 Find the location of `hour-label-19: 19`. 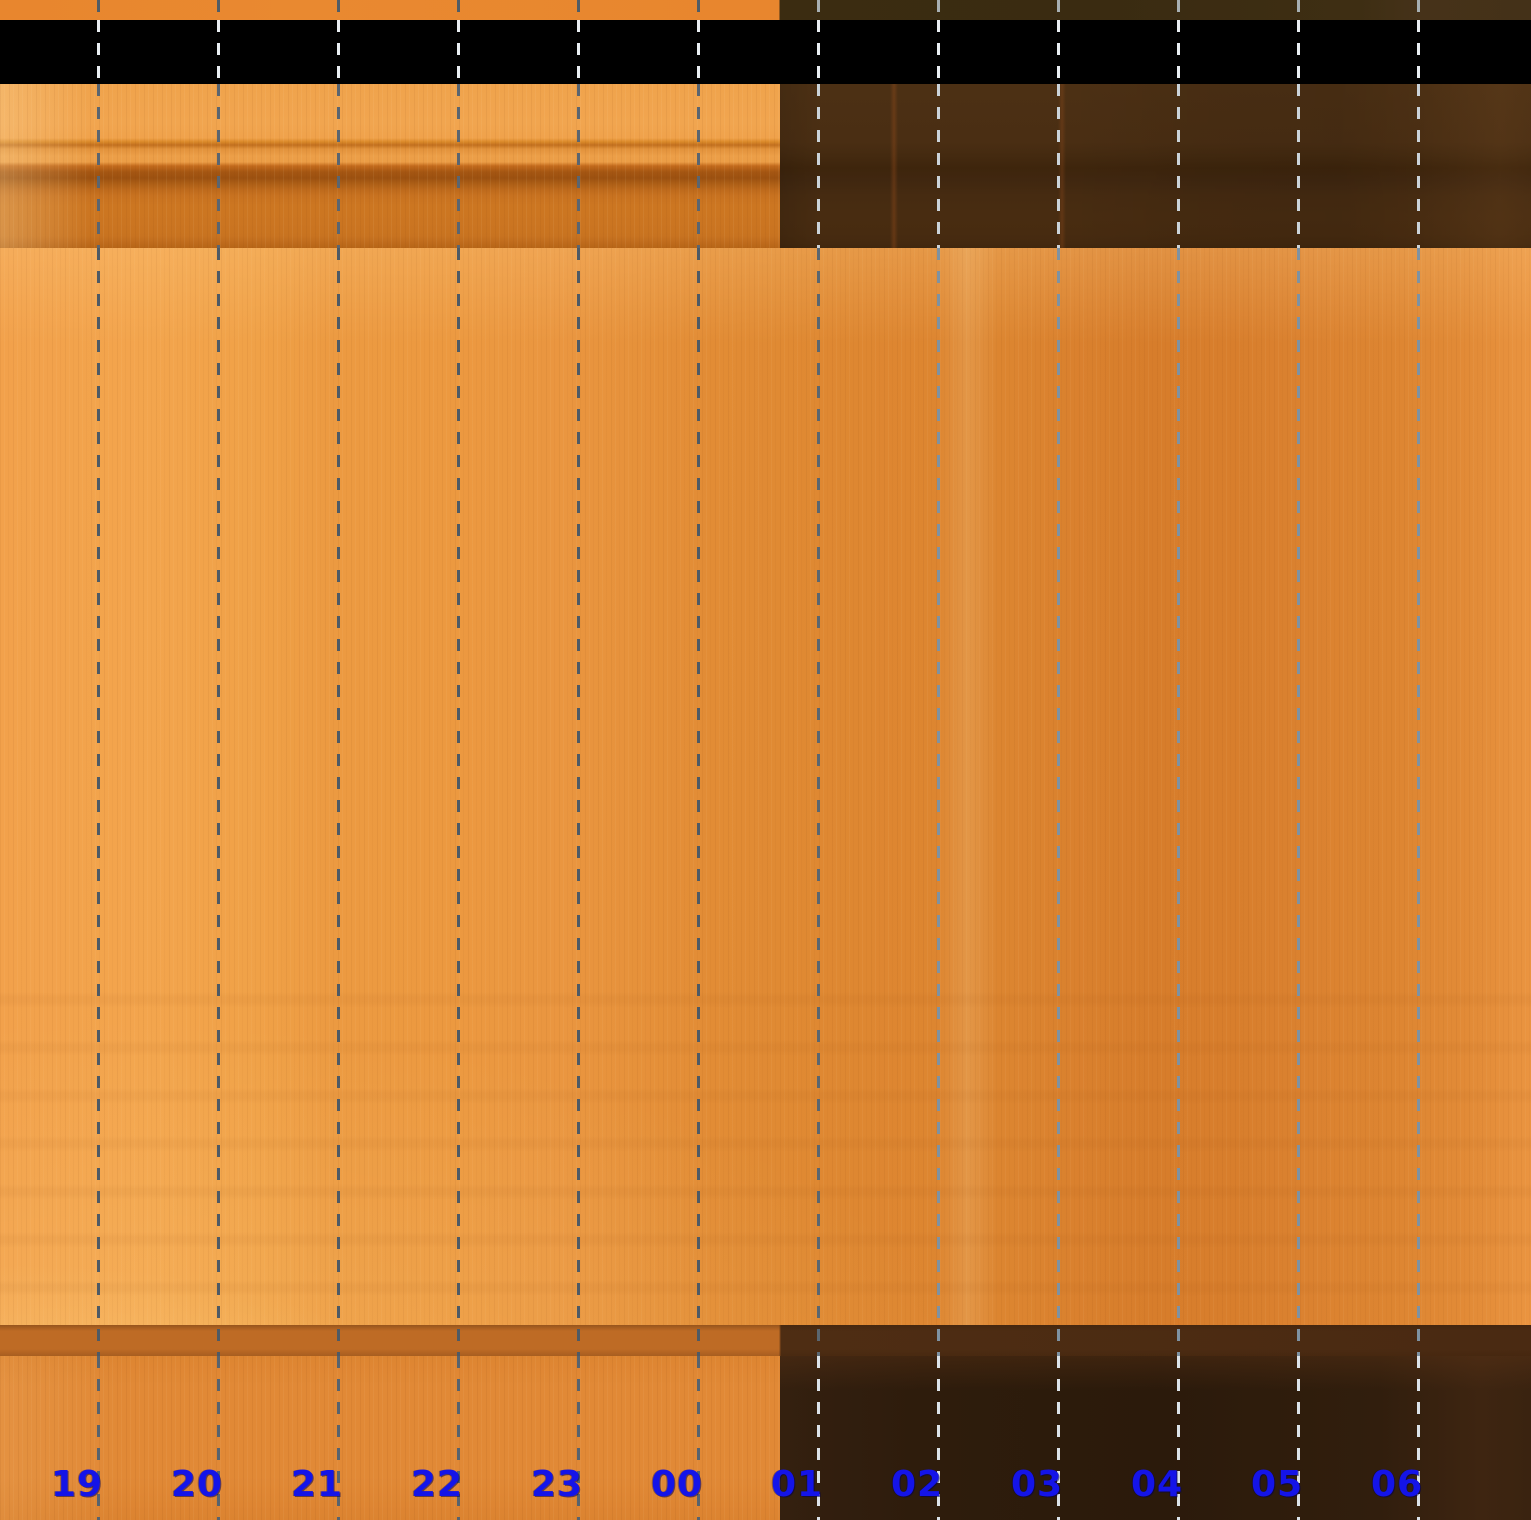

hour-label-19: 19 is located at coordinates (77, 1484).